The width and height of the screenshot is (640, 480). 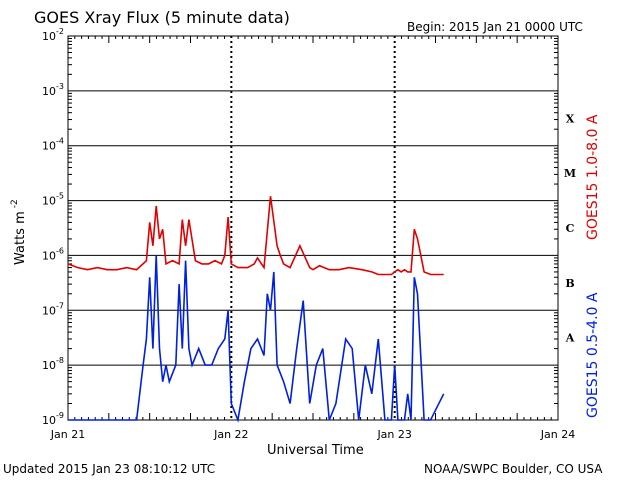 What do you see at coordinates (393, 434) in the screenshot?
I see `x-tick-label: Jan 23` at bounding box center [393, 434].